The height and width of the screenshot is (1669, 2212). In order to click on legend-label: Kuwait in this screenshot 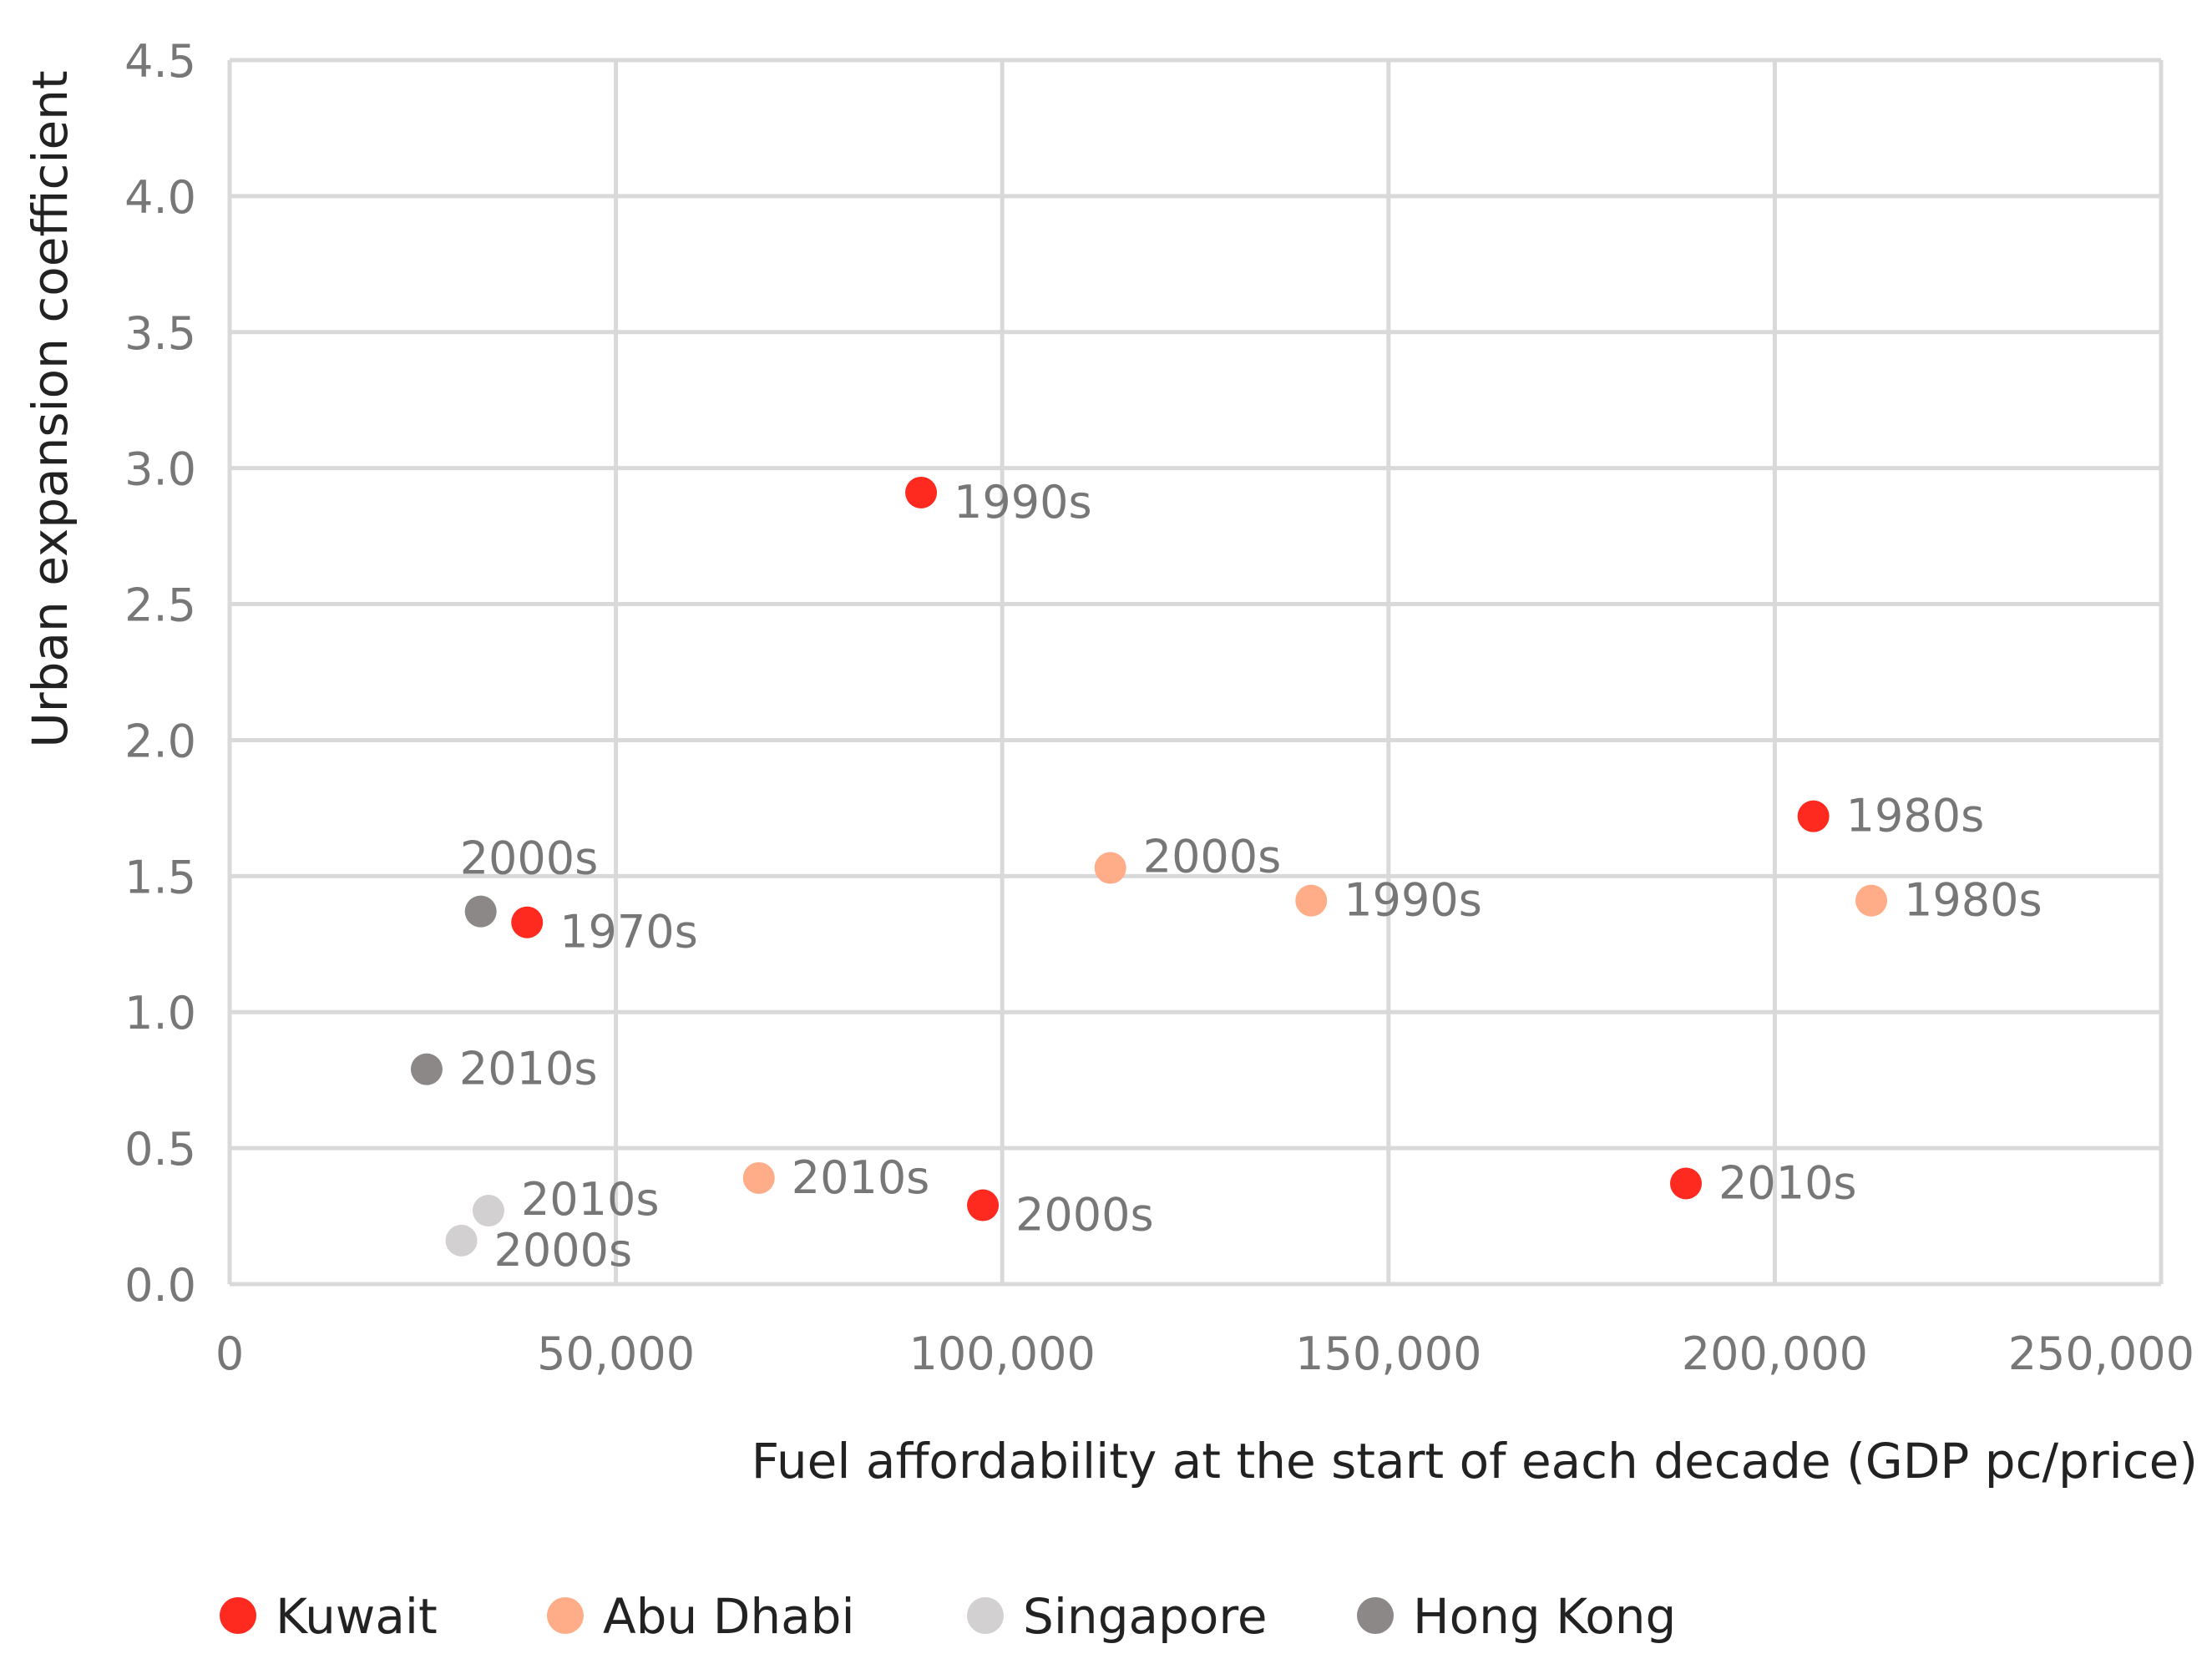, I will do `click(357, 1617)`.